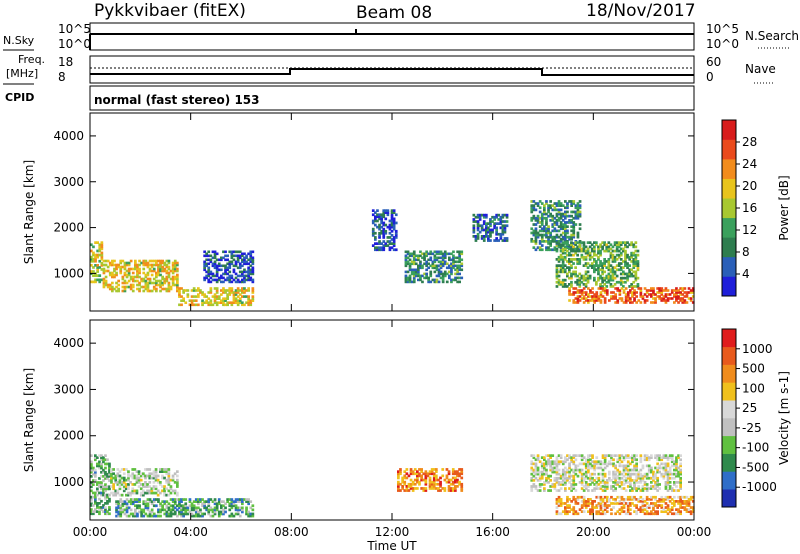 Image resolution: width=800 pixels, height=554 pixels. I want to click on colorbar-segment, so click(729, 480).